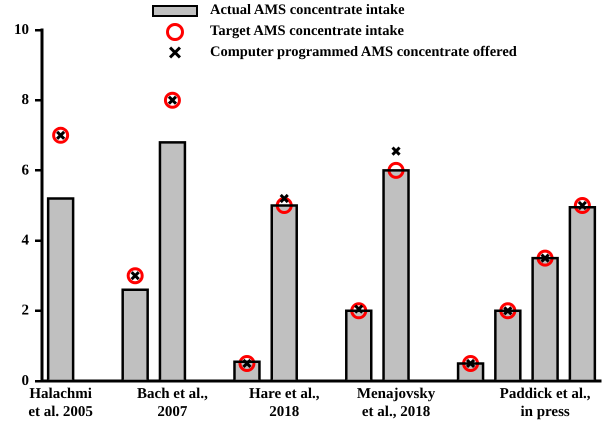 The image size is (611, 427). Describe the element at coordinates (26, 170) in the screenshot. I see `y-tick-label: 6` at that location.